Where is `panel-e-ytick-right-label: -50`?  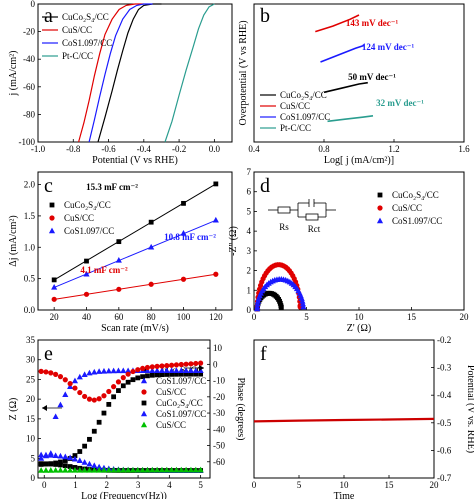
panel-e-ytick-right-label: -50 is located at coordinates (219, 446).